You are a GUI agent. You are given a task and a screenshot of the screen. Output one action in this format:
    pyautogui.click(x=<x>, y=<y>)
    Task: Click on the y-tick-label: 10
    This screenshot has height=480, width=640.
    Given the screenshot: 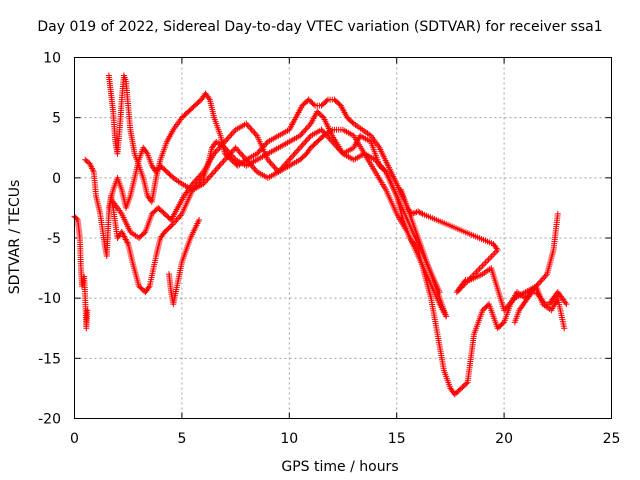 What is the action you would take?
    pyautogui.click(x=52, y=59)
    